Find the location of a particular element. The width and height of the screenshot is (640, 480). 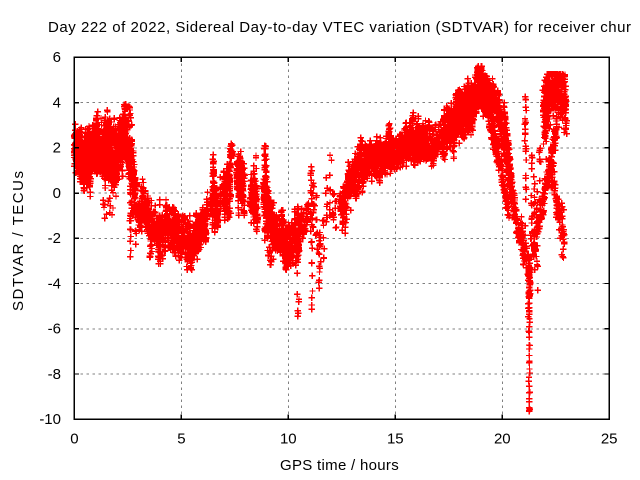

svg-text: -4 is located at coordinates (54, 283).